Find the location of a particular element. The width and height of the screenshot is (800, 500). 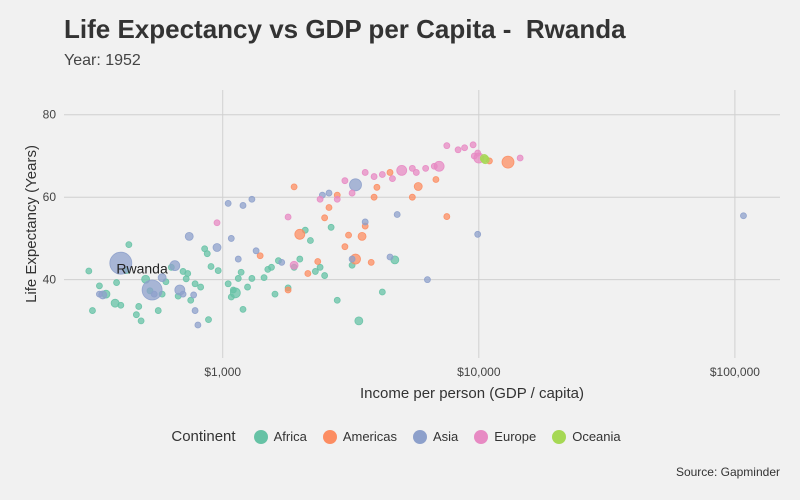

legend-swatch-oceania is located at coordinates (559, 436).